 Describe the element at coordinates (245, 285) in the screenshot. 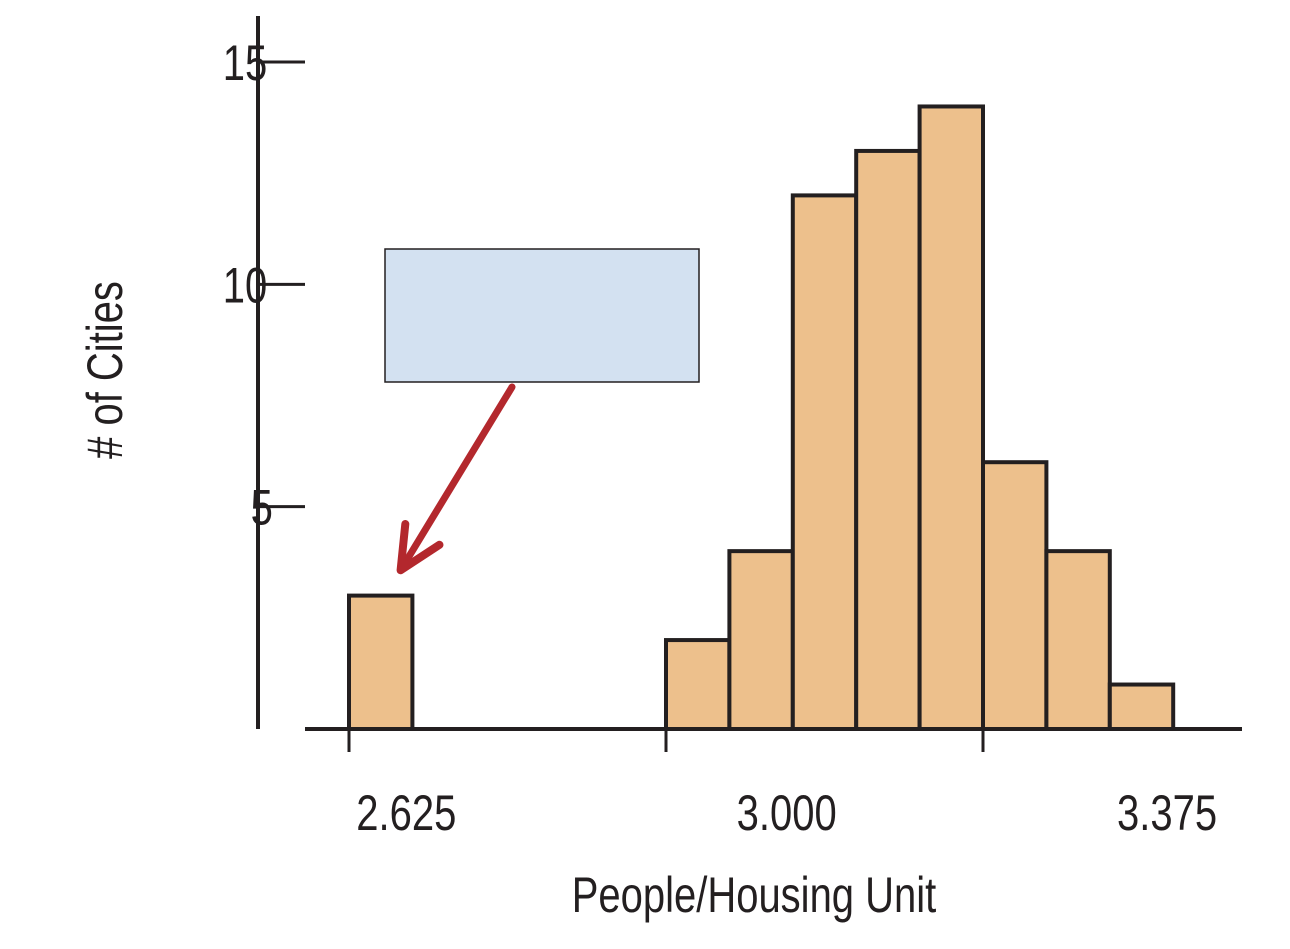

I see `y-tick-label: 10` at that location.